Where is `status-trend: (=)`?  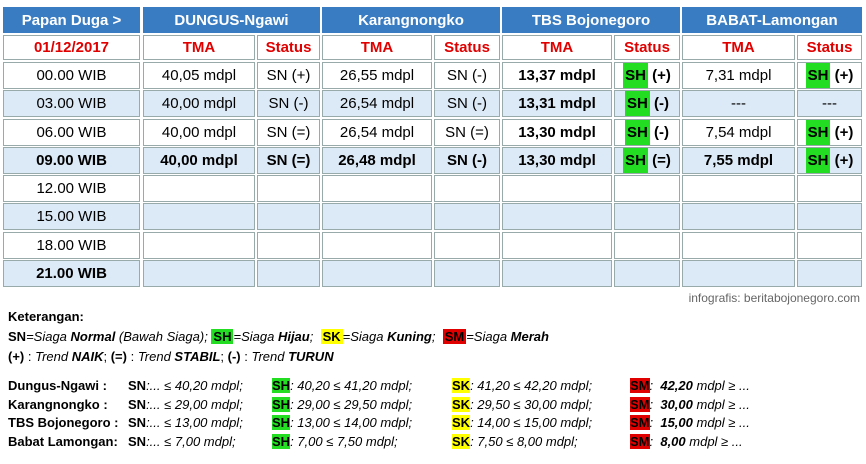 status-trend: (=) is located at coordinates (659, 160).